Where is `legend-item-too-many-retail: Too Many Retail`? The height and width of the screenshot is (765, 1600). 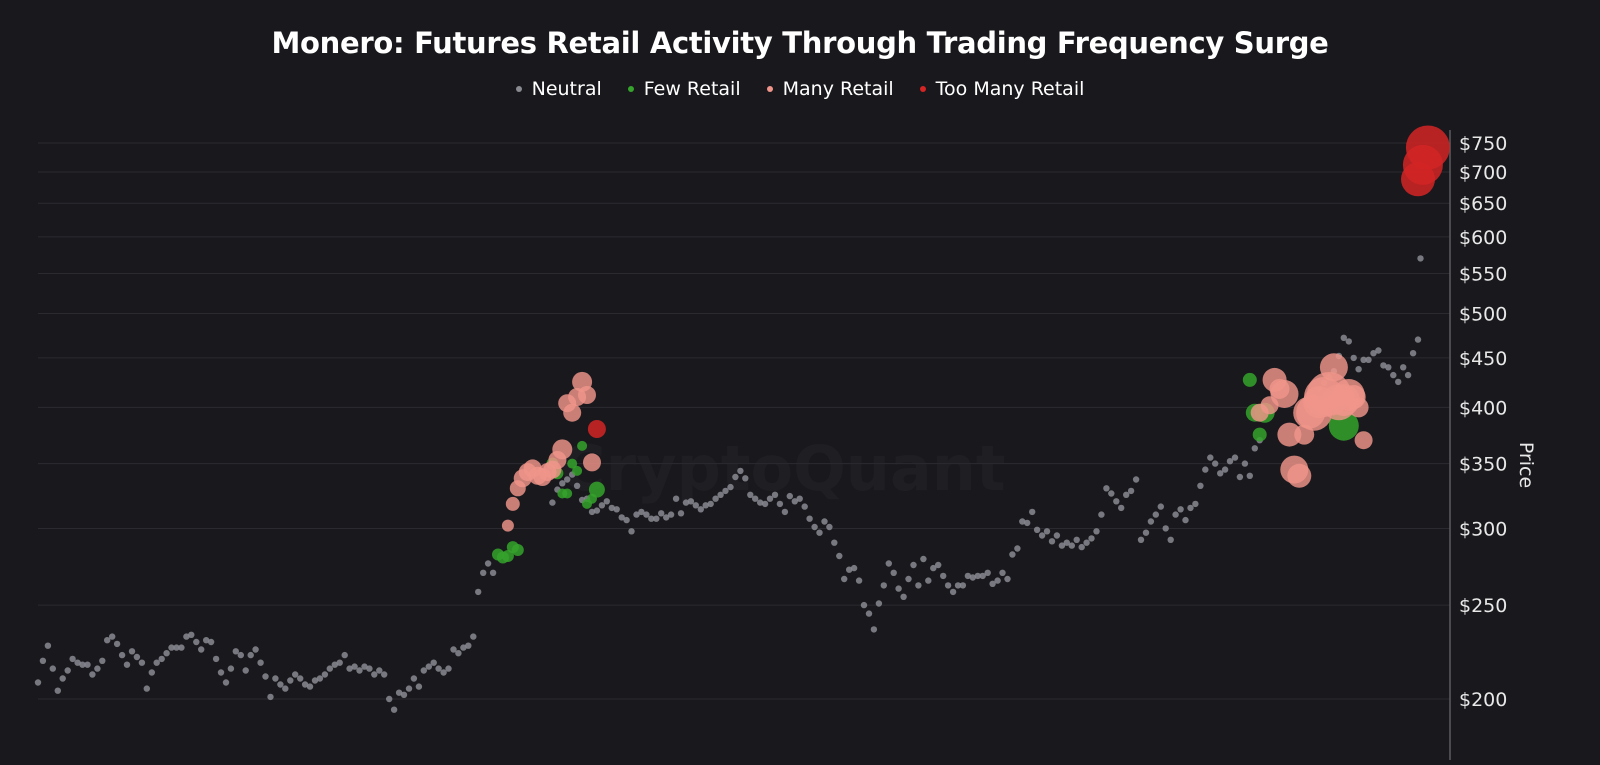
legend-item-too-many-retail: Too Many Retail is located at coordinates (1001, 89).